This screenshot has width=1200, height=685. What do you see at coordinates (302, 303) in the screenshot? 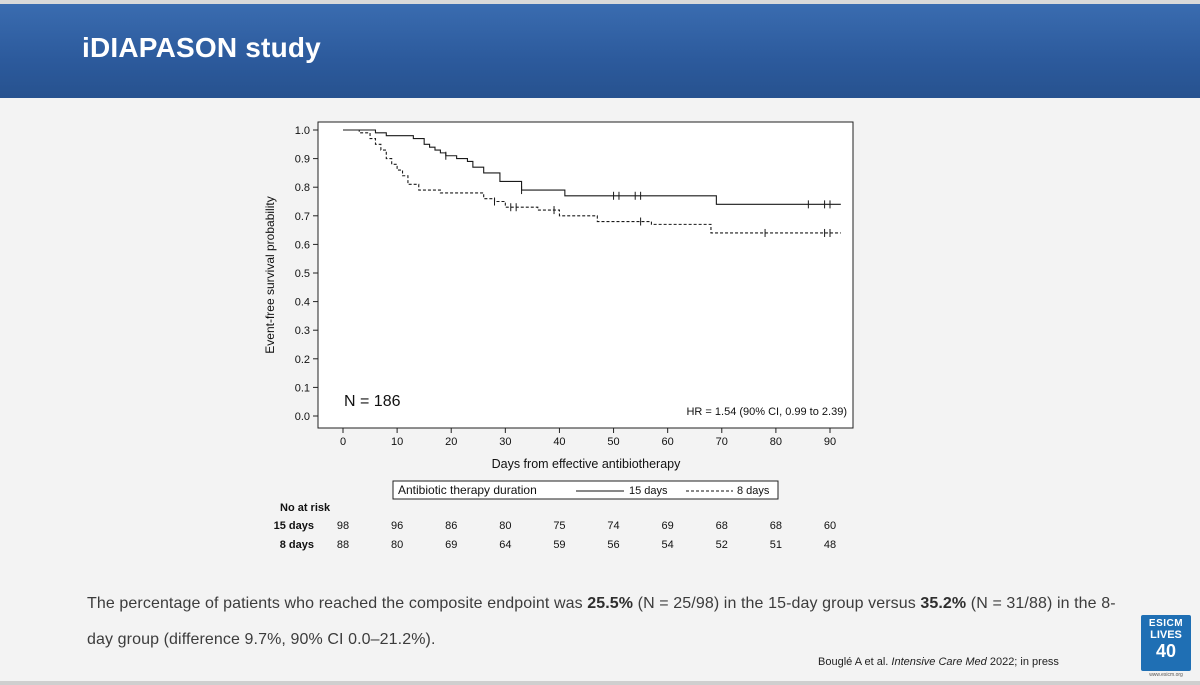
I see `y-tick-label-0.4: 0.4` at bounding box center [302, 303].